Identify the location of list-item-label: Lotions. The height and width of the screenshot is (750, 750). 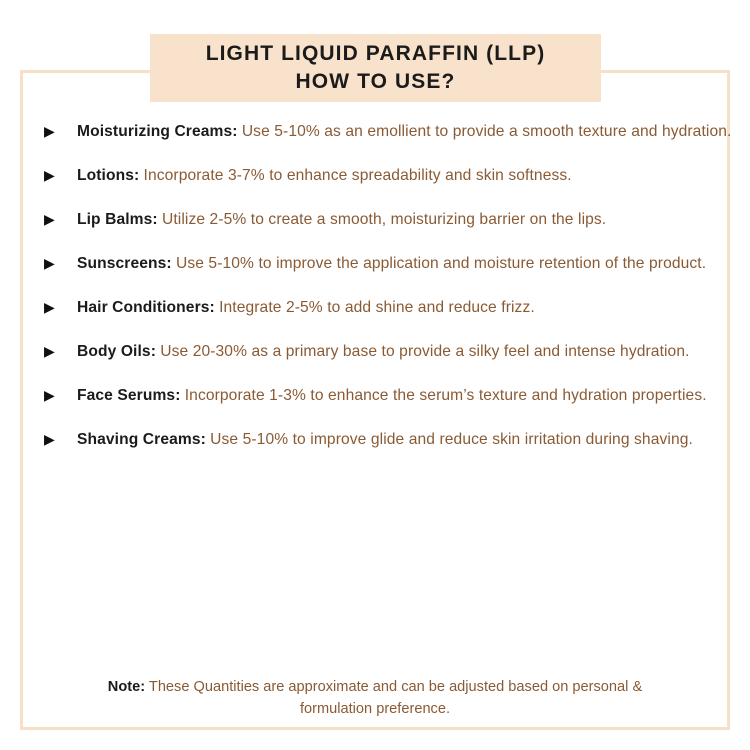
(105, 175).